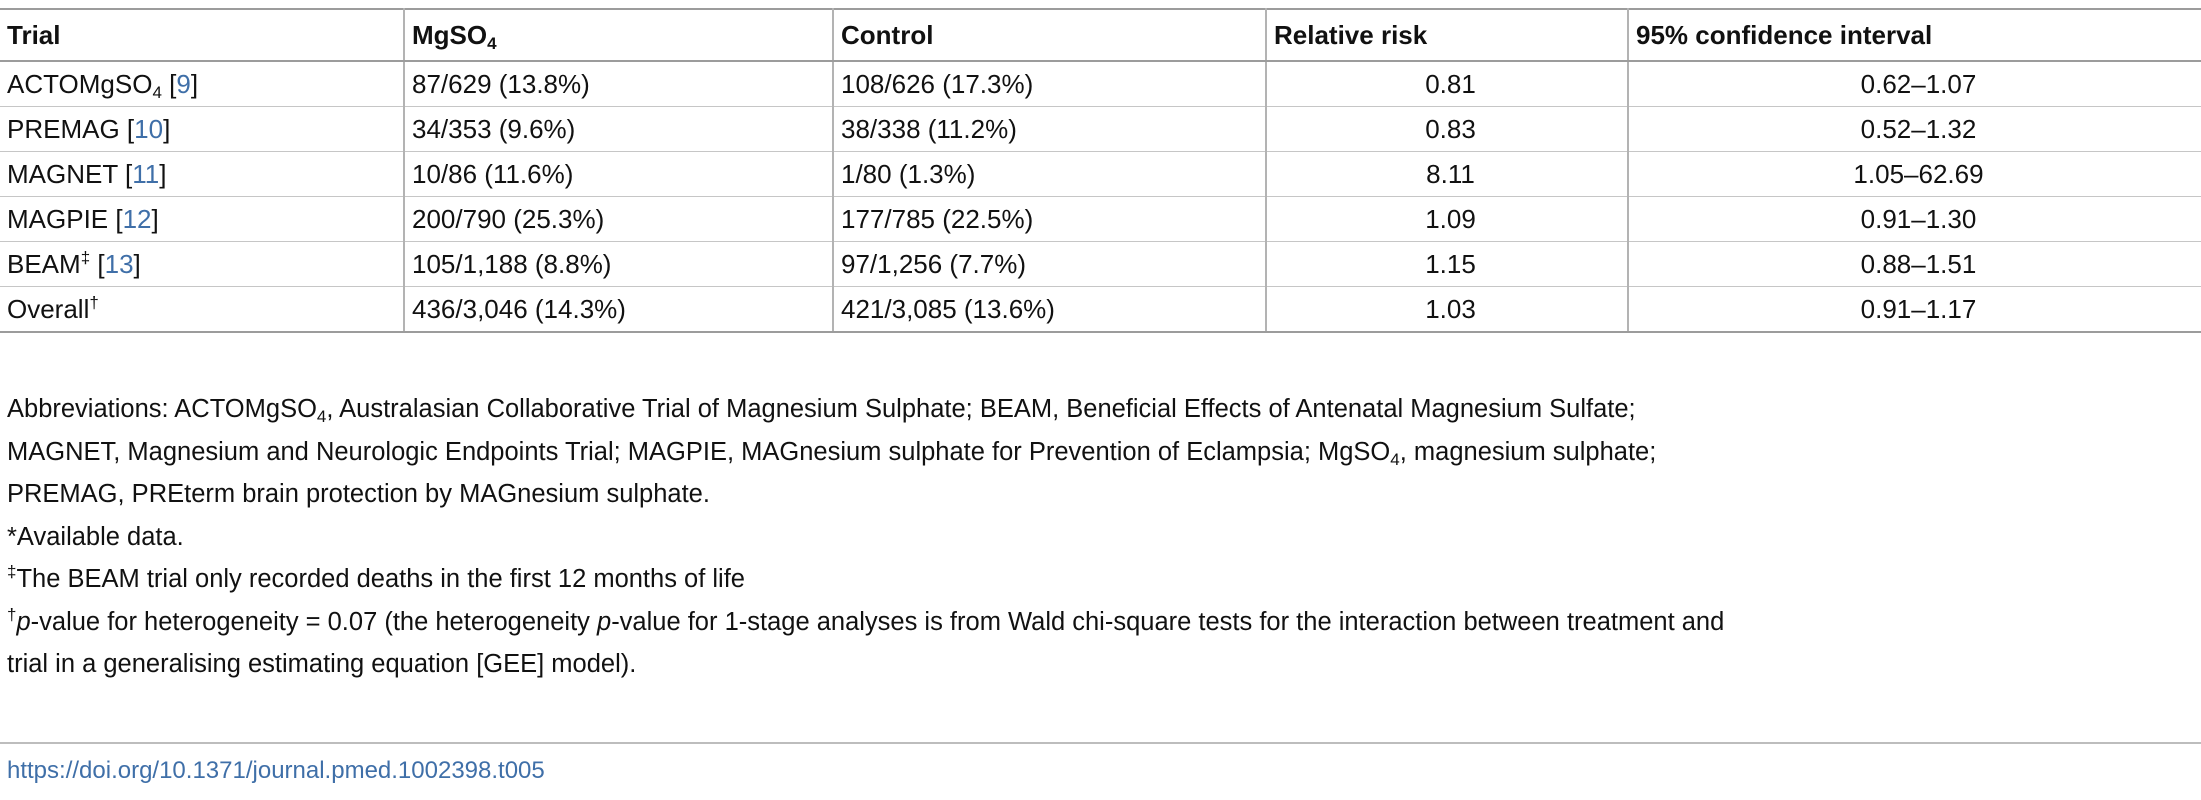 The image size is (2201, 800). I want to click on footnote-abbrev-1a: Abbreviations: ACTOMgSO, so click(162, 409).